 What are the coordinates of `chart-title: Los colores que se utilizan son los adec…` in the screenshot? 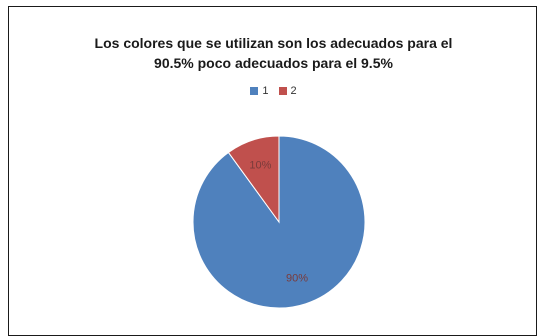 It's located at (273, 53).